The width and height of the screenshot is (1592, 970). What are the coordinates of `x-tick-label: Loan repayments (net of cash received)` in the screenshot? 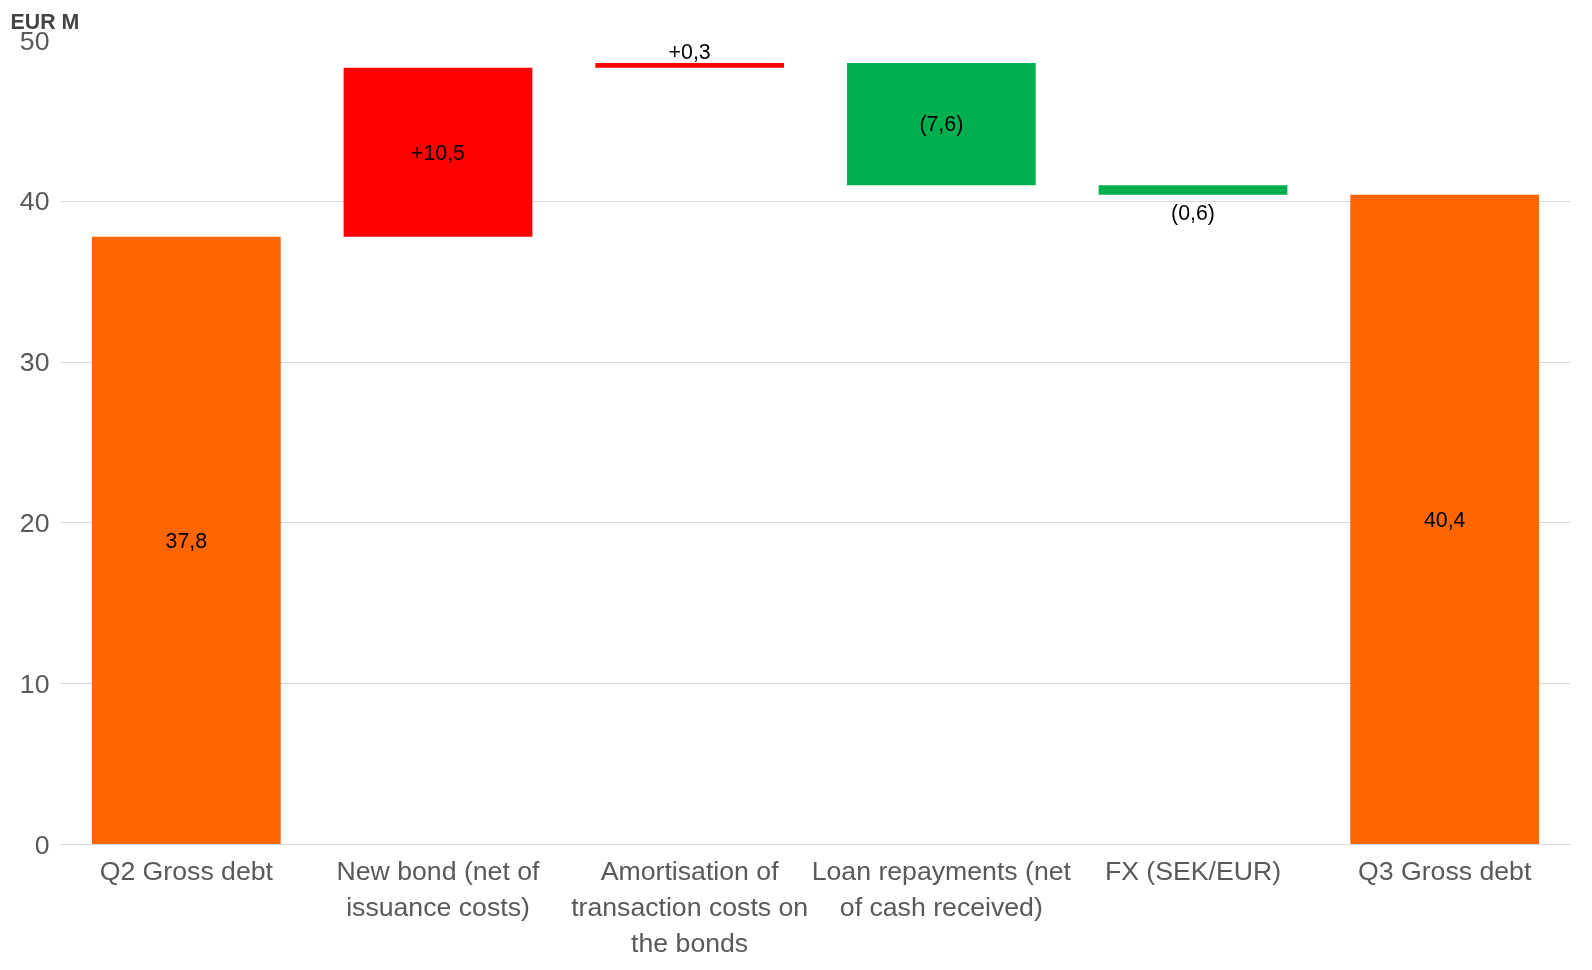 It's located at (941, 888).